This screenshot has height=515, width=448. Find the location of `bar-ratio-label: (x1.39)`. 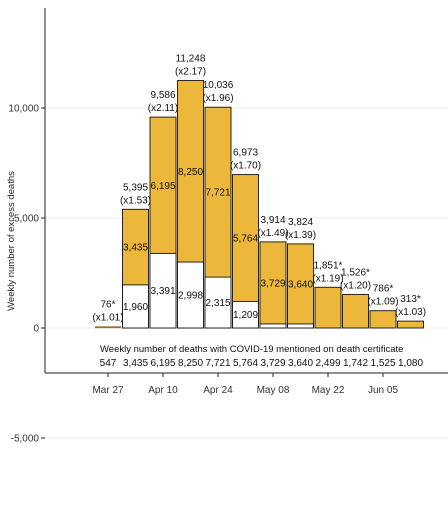

bar-ratio-label: (x1.39) is located at coordinates (300, 235).